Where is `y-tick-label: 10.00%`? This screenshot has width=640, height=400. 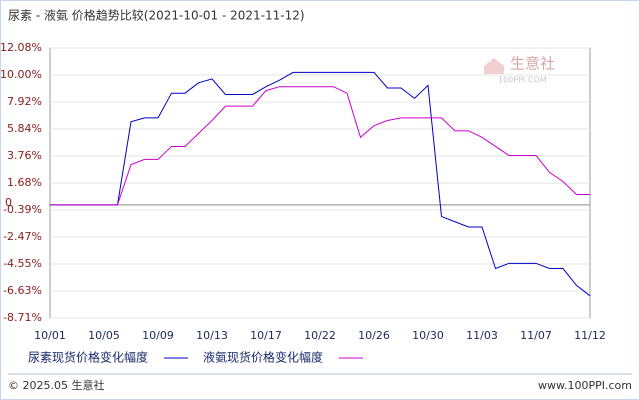 y-tick-label: 10.00% is located at coordinates (21, 74).